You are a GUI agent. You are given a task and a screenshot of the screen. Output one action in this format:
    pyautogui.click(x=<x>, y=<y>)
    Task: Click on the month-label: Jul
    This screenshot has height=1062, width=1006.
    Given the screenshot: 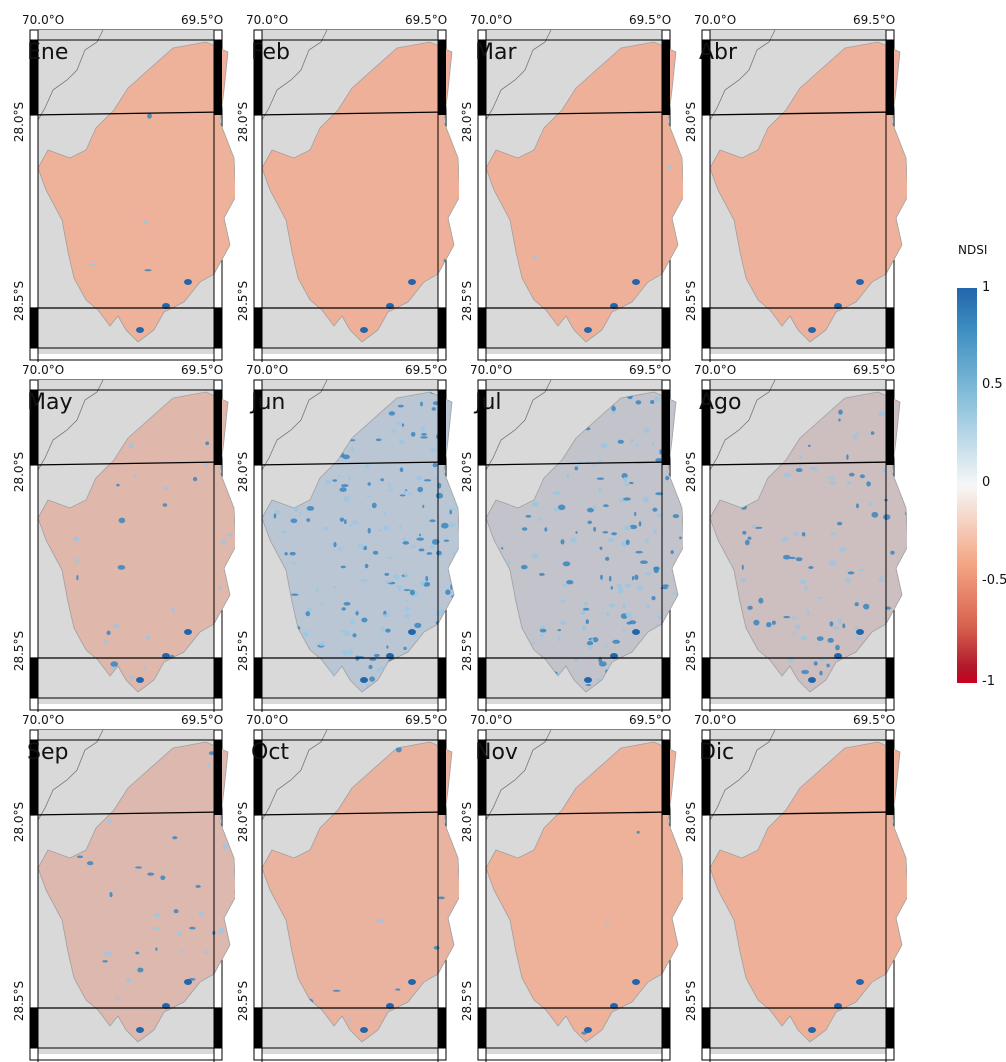 What is the action you would take?
    pyautogui.click(x=488, y=403)
    